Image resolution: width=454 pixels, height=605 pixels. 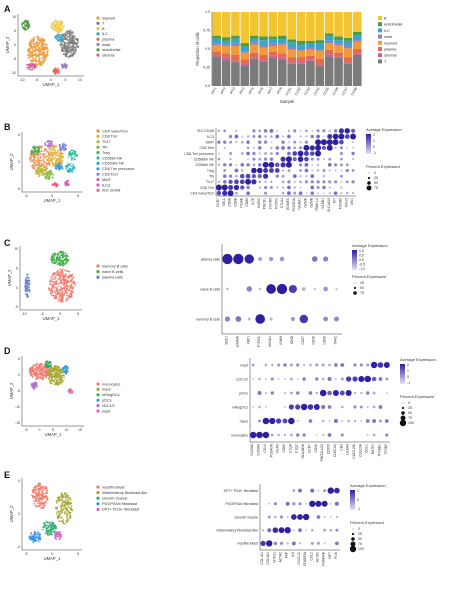 I want to click on stacked-legend-swatch, so click(x=380, y=30).